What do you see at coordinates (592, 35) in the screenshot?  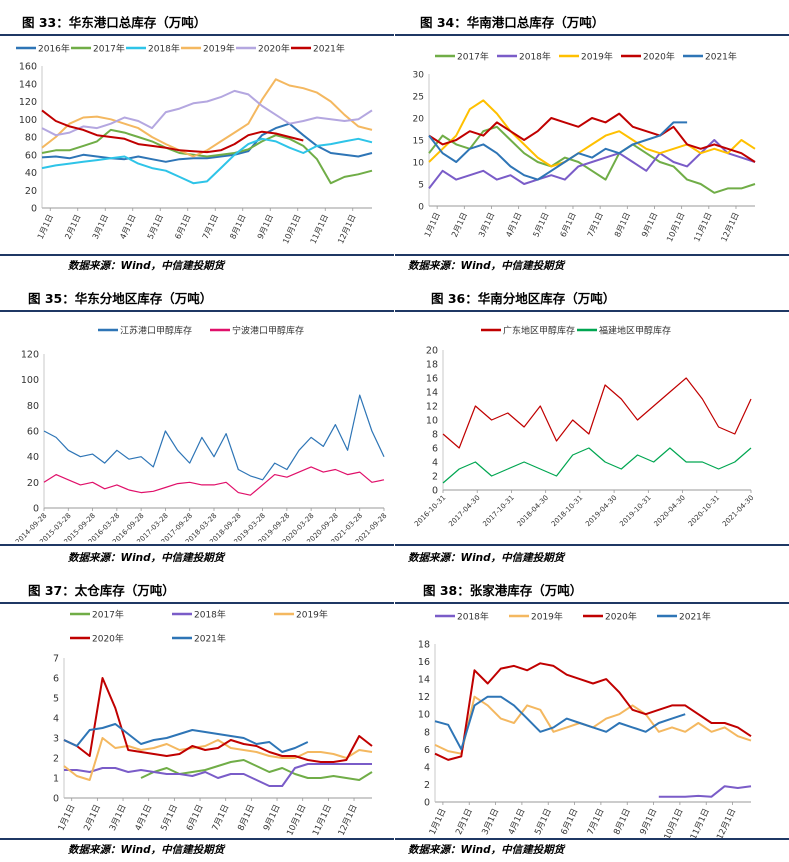 I see `title-rule` at bounding box center [592, 35].